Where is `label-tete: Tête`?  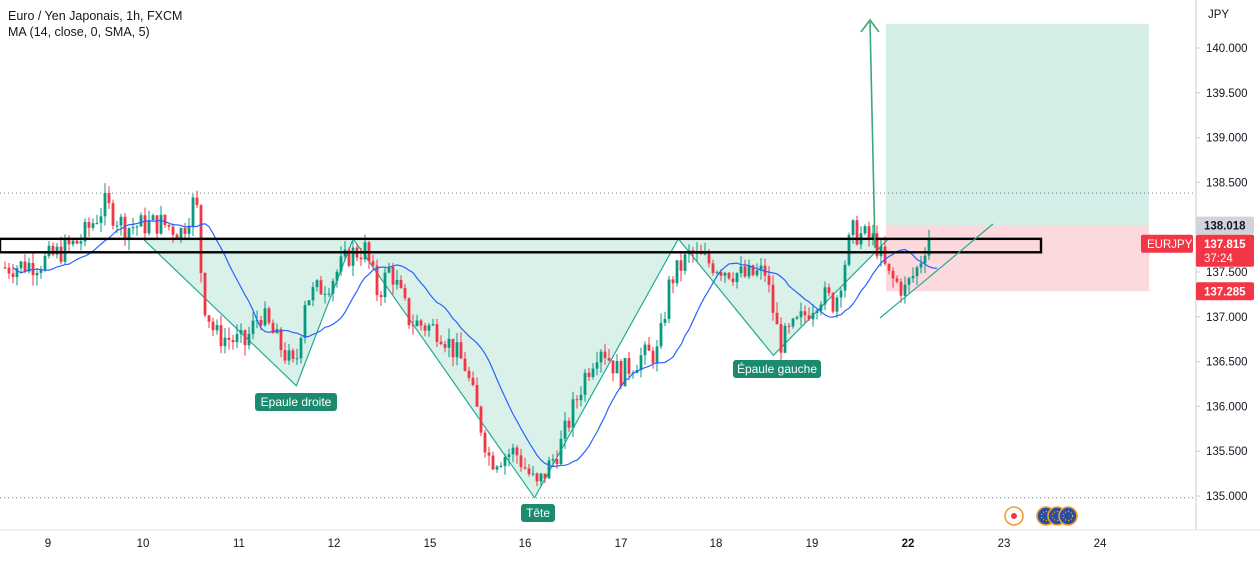 label-tete: Tête is located at coordinates (538, 513).